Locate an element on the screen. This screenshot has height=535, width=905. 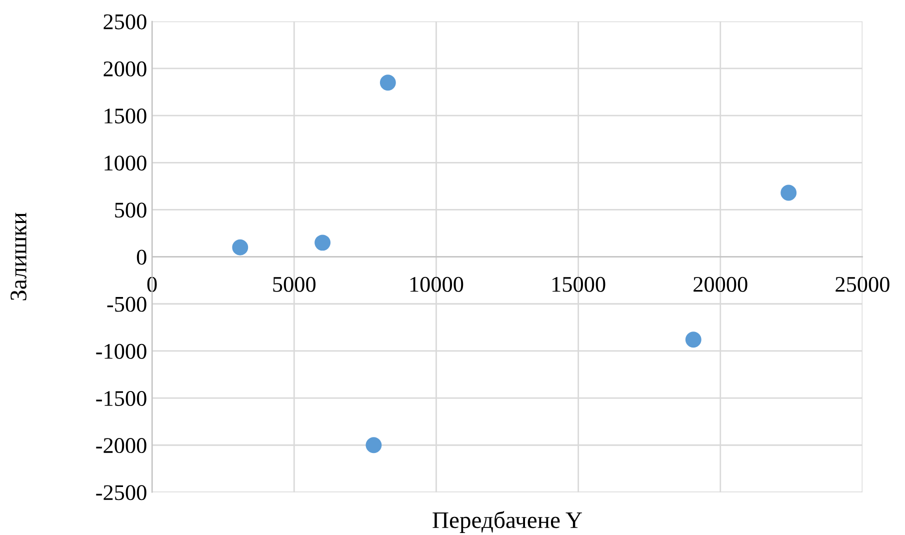
x-tick-label: 15000 is located at coordinates (579, 284).